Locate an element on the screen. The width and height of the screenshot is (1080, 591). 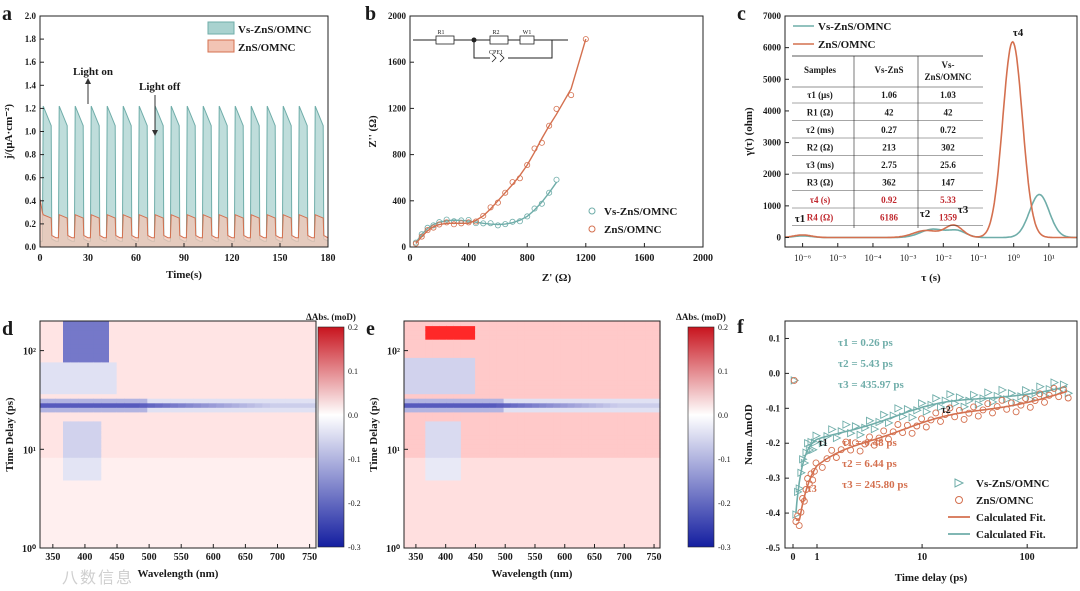
table-cell: 213 is located at coordinates (889, 148).